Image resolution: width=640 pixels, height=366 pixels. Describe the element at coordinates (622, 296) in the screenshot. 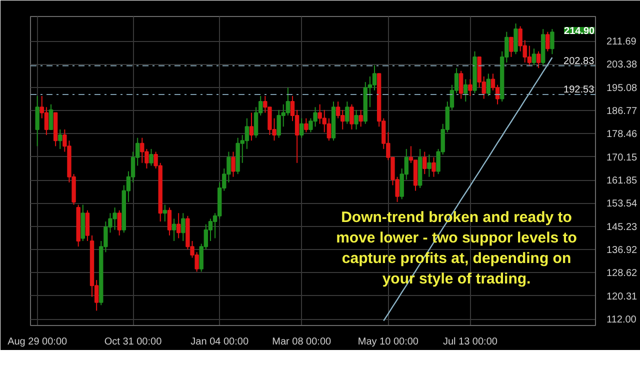

I see `y-tick-label: 120.31` at that location.